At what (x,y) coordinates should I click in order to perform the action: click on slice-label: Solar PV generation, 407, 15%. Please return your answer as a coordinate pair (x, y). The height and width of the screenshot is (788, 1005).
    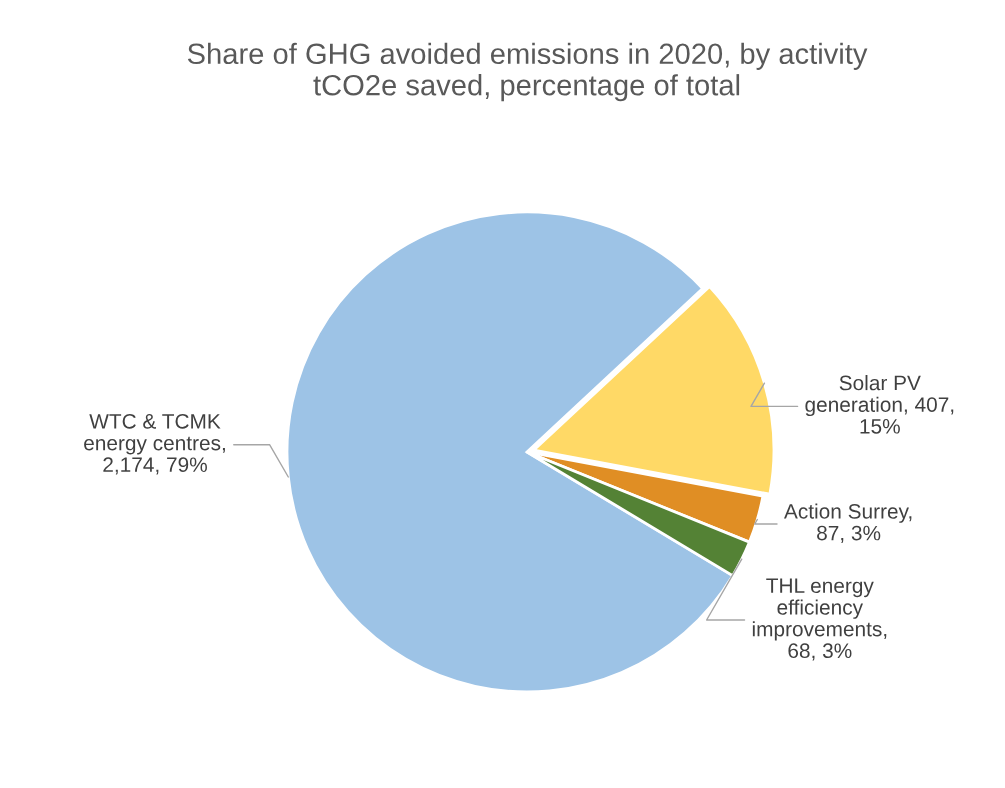
    Looking at the image, I should click on (879, 404).